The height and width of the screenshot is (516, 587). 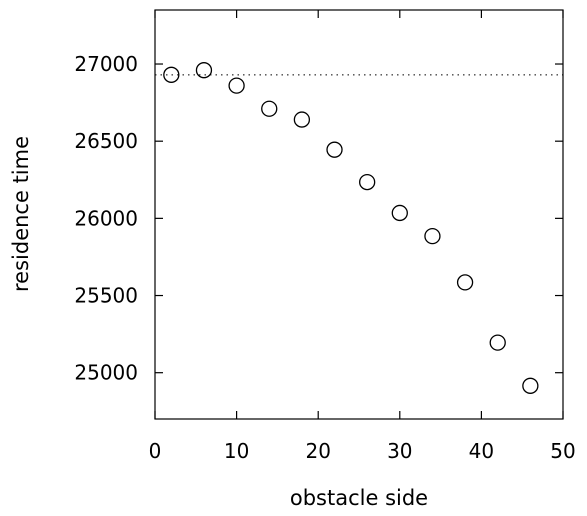 I want to click on x-tick-label: 30, so click(x=399, y=451).